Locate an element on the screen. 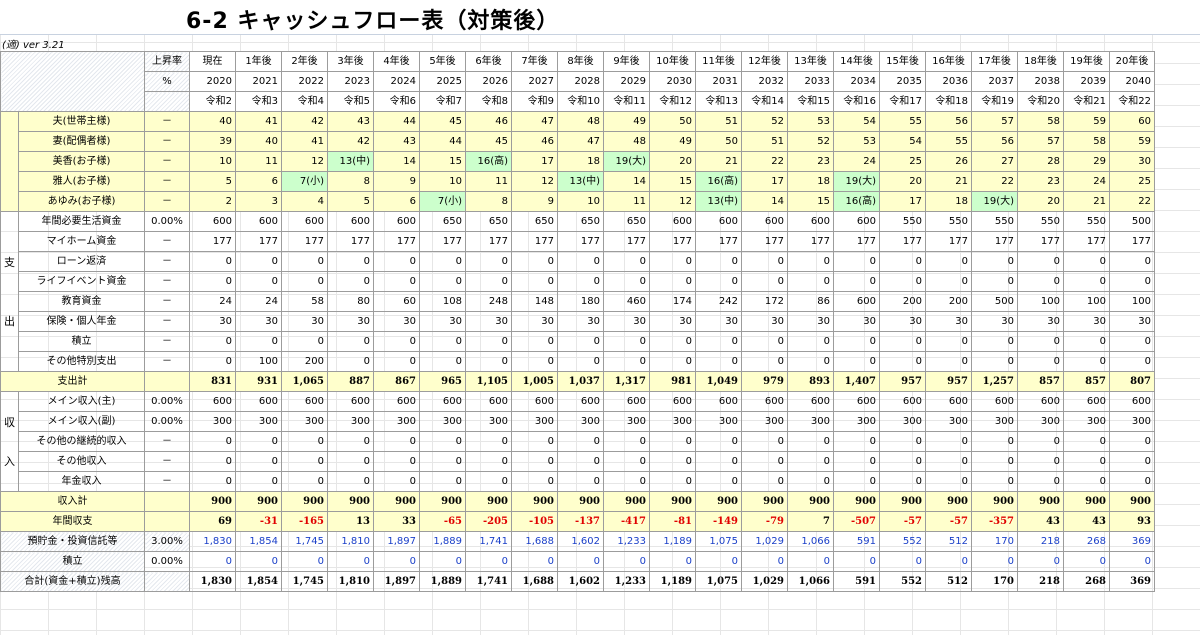 The width and height of the screenshot is (1200, 635). year-label-cell: 7年後 is located at coordinates (534, 61).